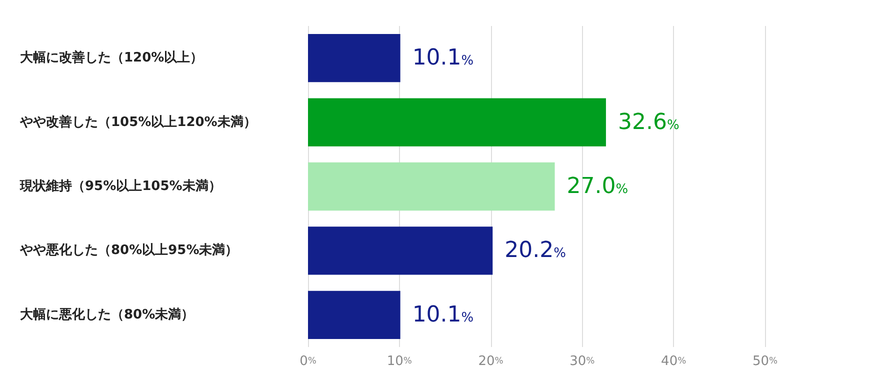 The image size is (870, 383). What do you see at coordinates (649, 122) in the screenshot?
I see `data-label: 32.6%` at bounding box center [649, 122].